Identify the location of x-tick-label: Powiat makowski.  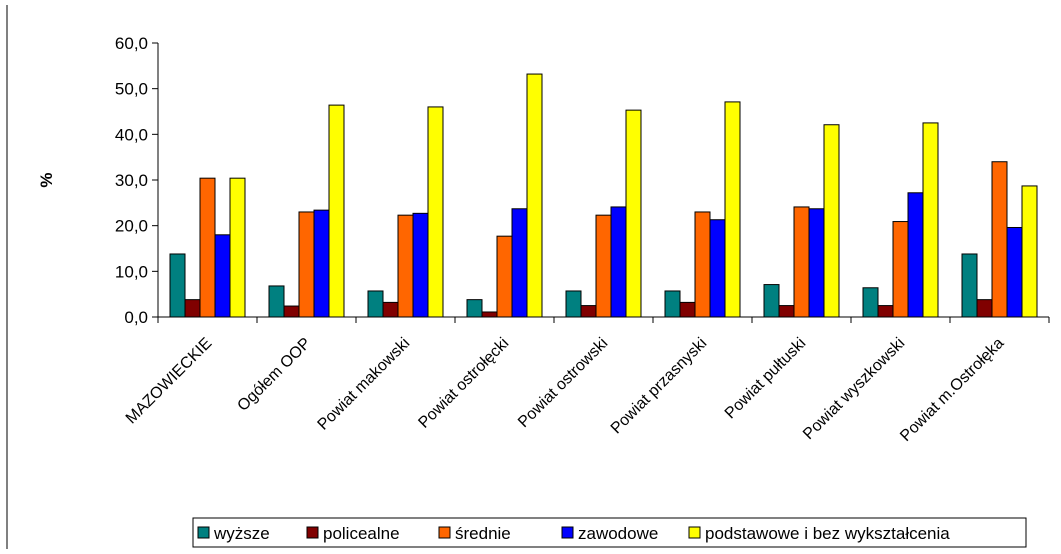
(364, 384).